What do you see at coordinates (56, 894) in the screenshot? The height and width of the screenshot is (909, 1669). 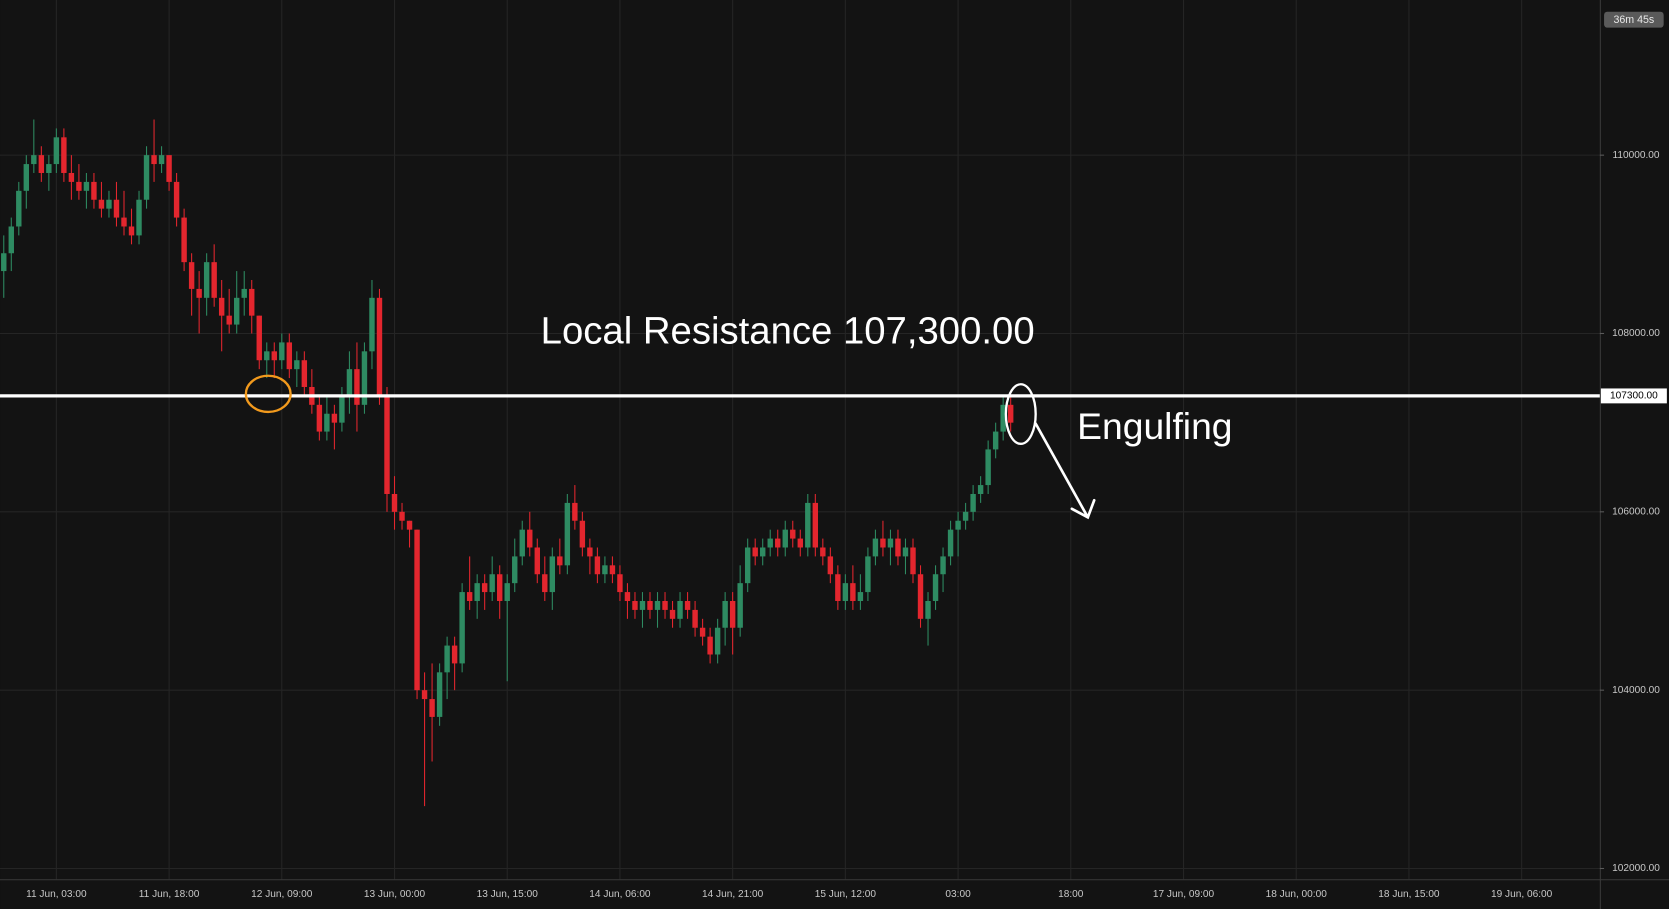 I see `x-tick-label: 11 Jun, 03:00` at bounding box center [56, 894].